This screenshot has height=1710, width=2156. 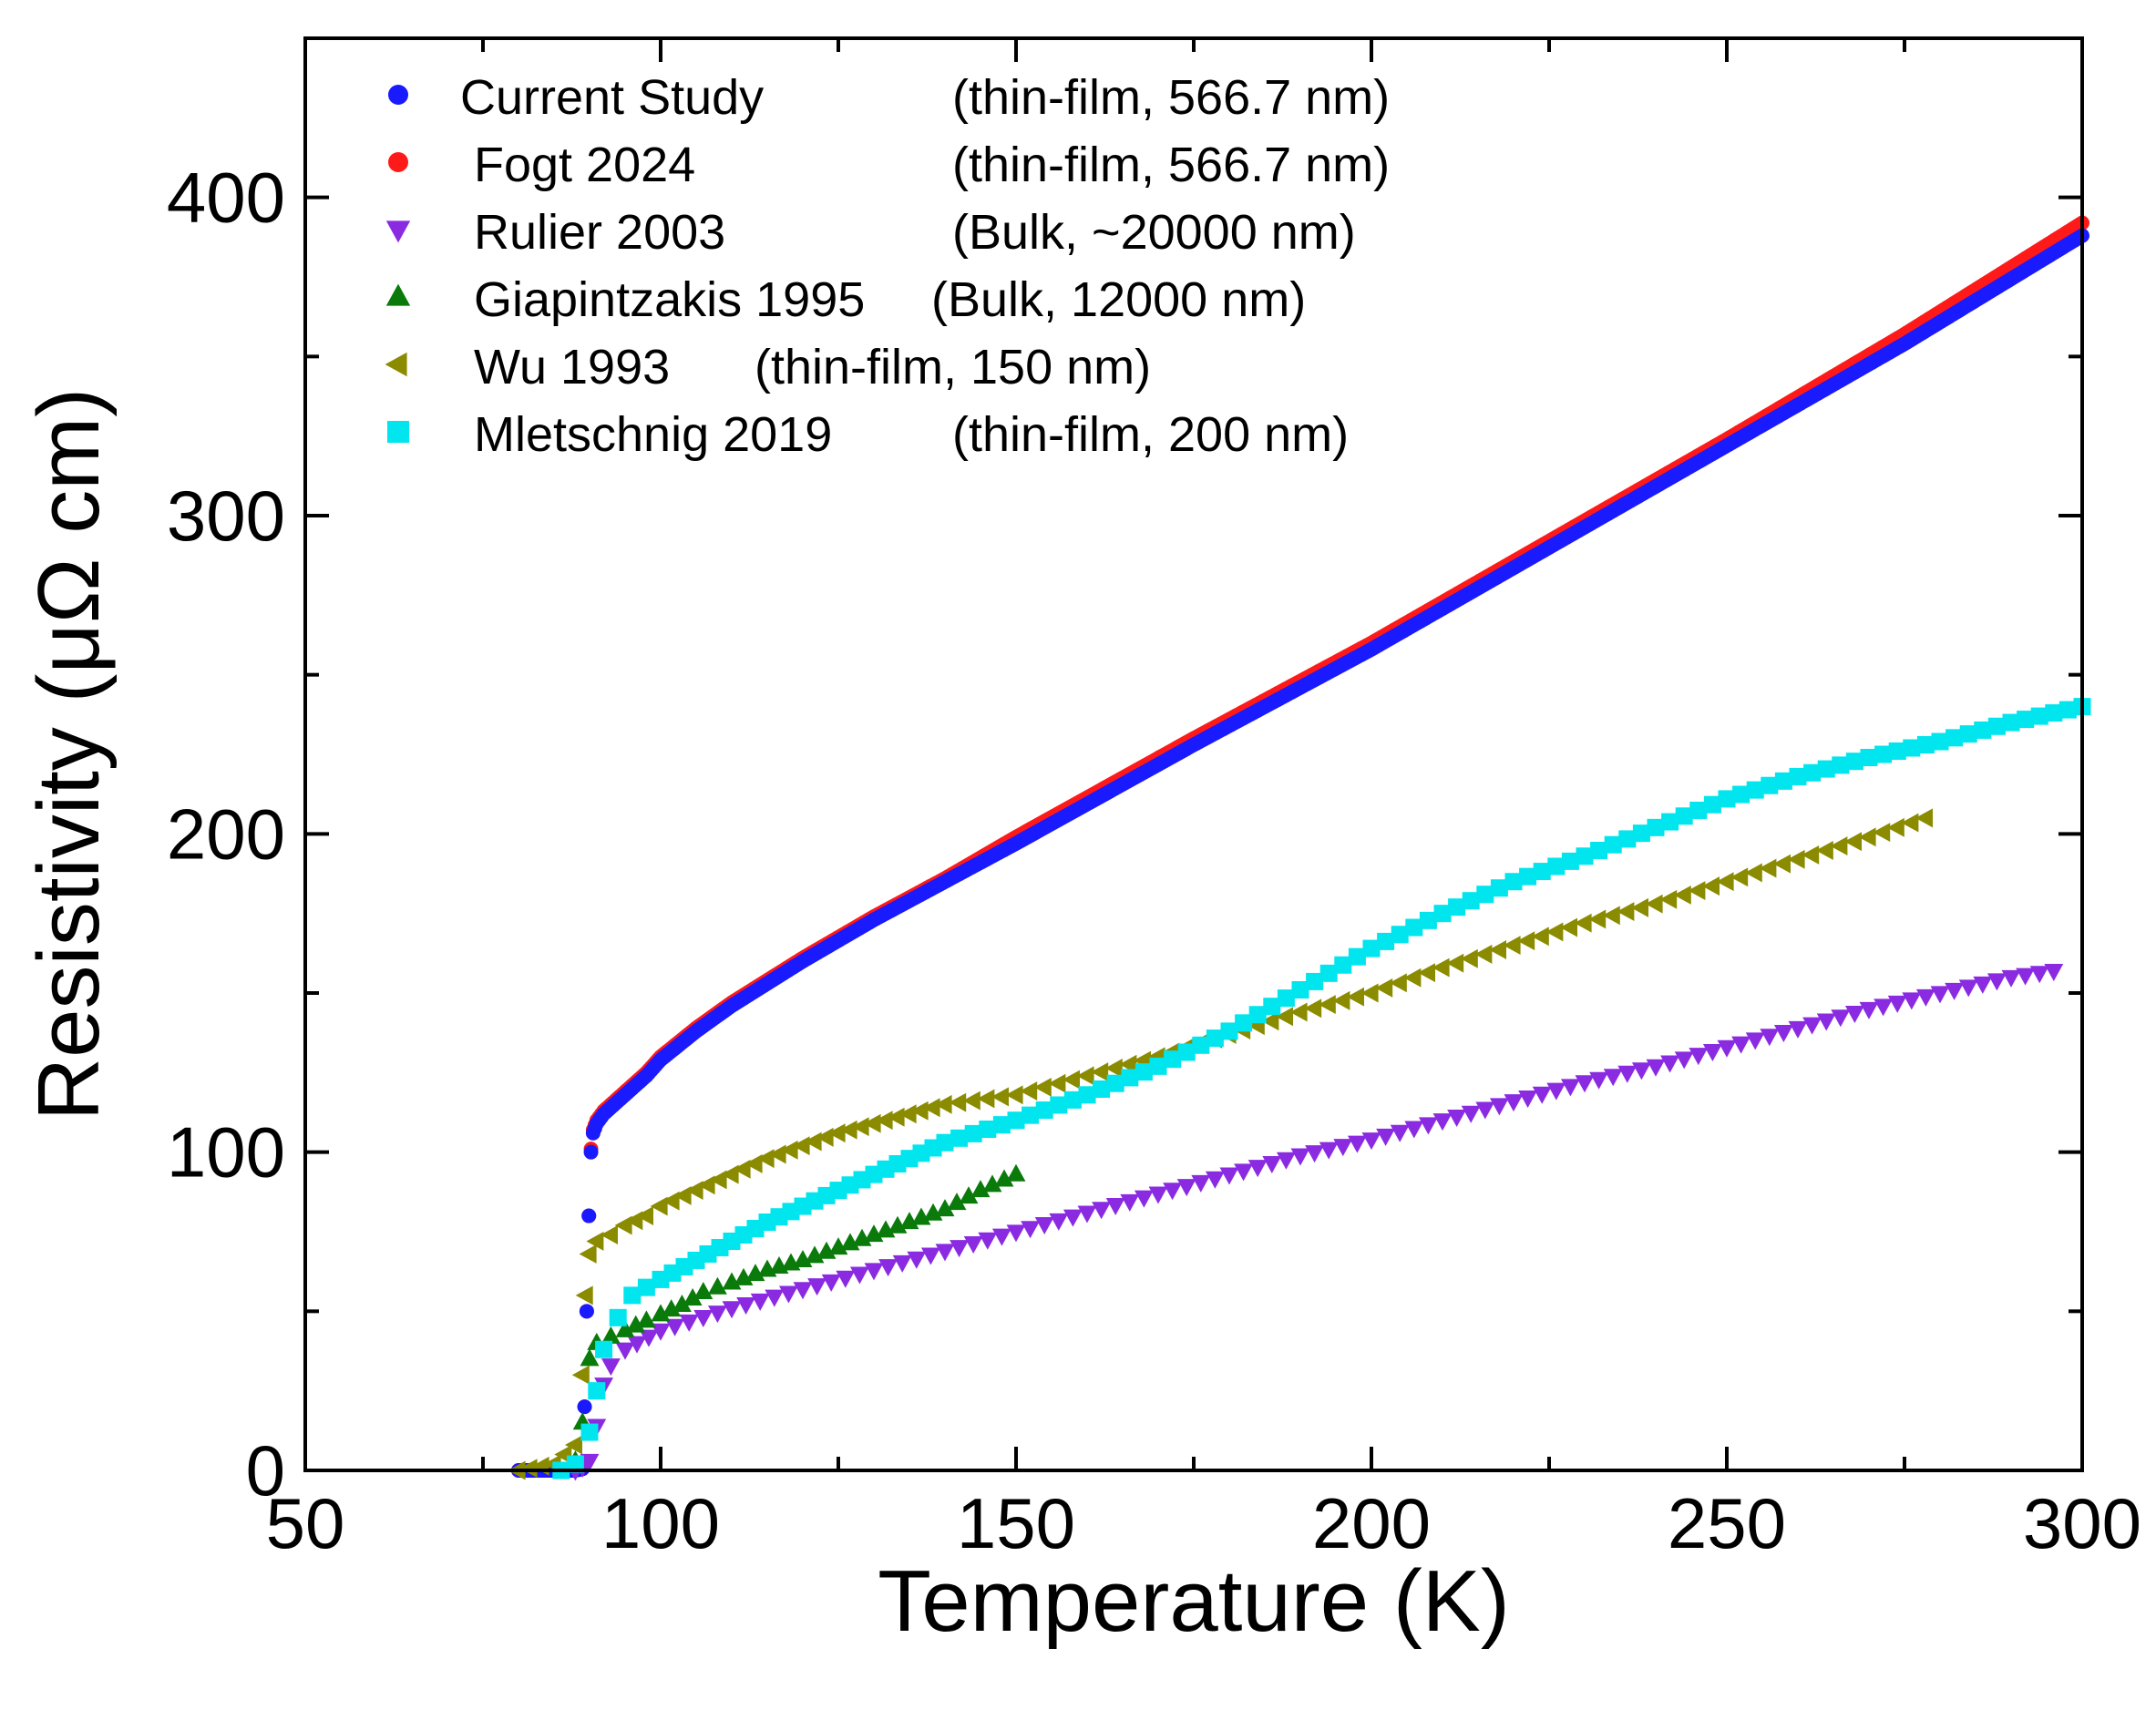 I want to click on series-giapintzakis-1995, so click(x=795, y=1316).